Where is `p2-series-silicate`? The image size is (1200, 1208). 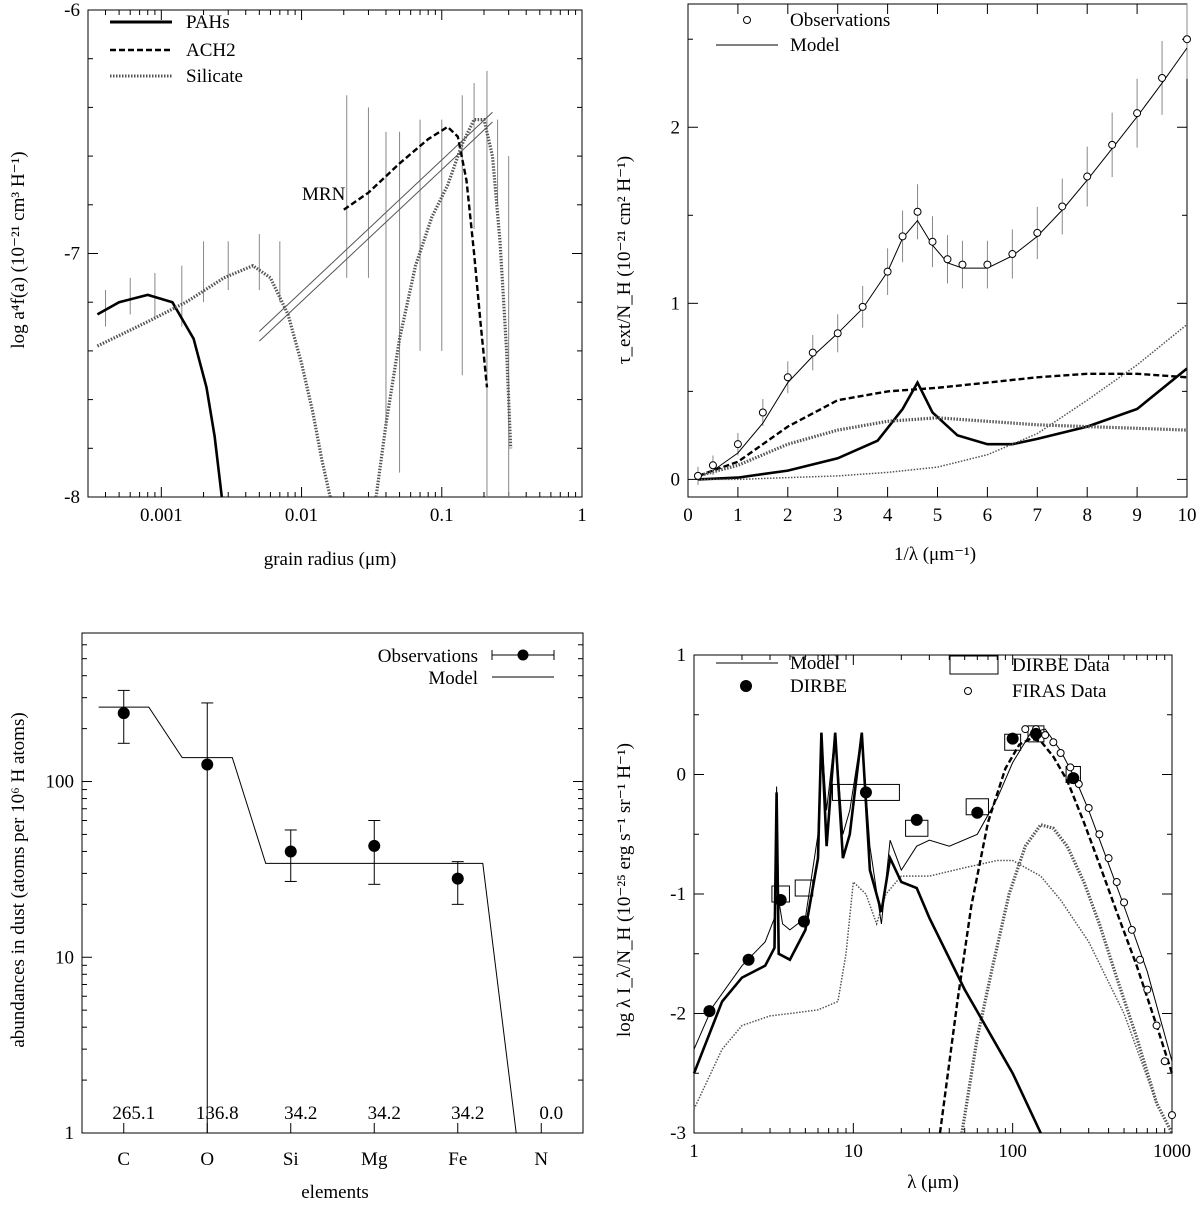 p2-series-silicate is located at coordinates (942, 447).